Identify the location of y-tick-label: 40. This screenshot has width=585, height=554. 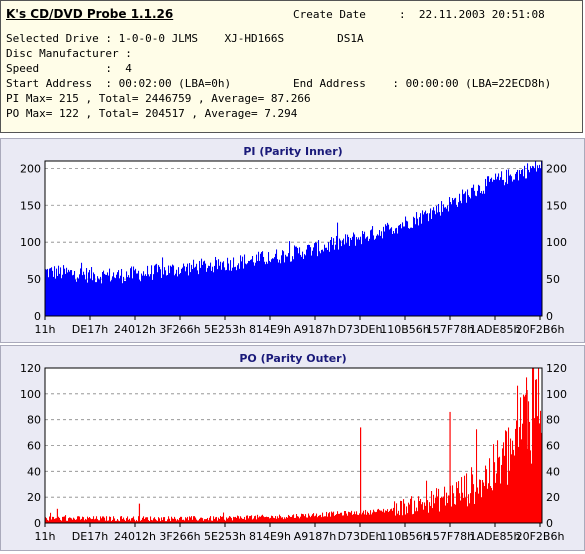
(553, 471).